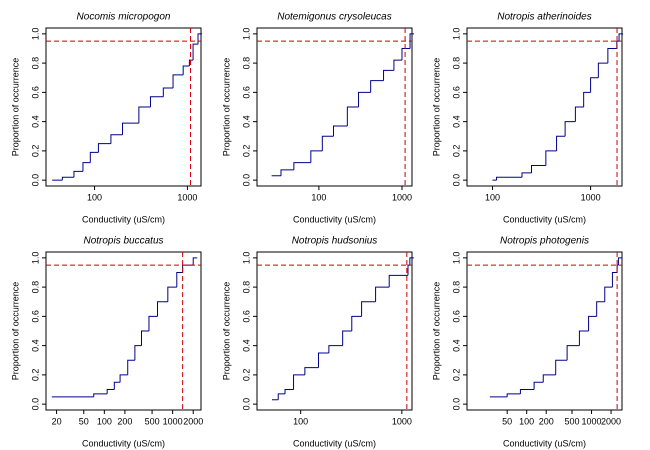 The height and width of the screenshot is (450, 650). I want to click on x-tick-label: 20, so click(57, 421).